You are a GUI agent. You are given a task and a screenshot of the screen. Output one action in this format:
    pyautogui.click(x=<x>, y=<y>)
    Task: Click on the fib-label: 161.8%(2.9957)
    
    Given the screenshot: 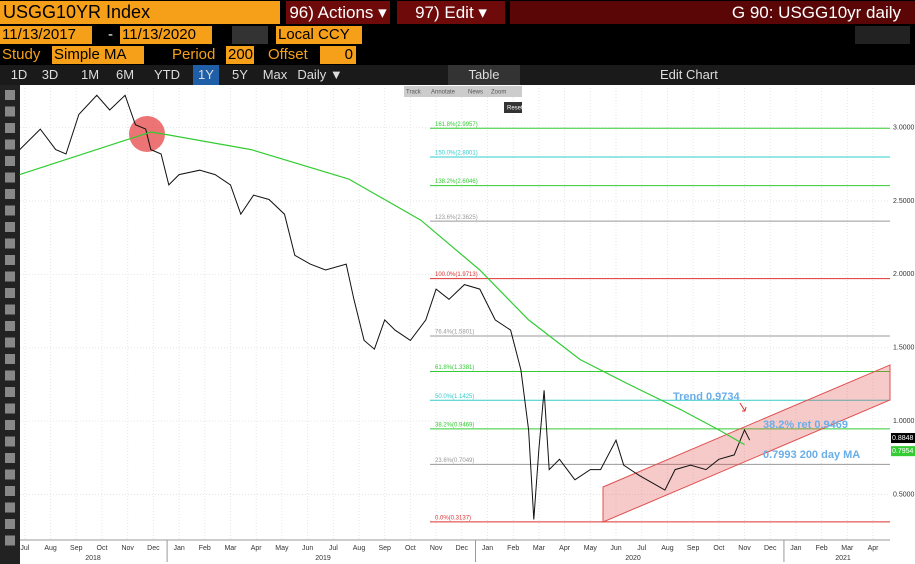 What is the action you would take?
    pyautogui.click(x=456, y=125)
    